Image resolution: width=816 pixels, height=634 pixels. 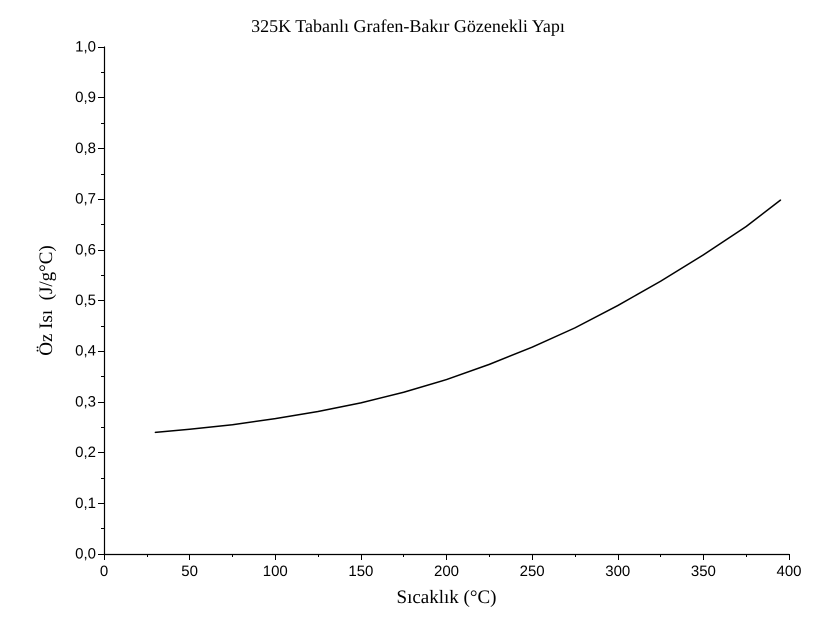 What do you see at coordinates (361, 571) in the screenshot?
I see `x-tick-label: 150` at bounding box center [361, 571].